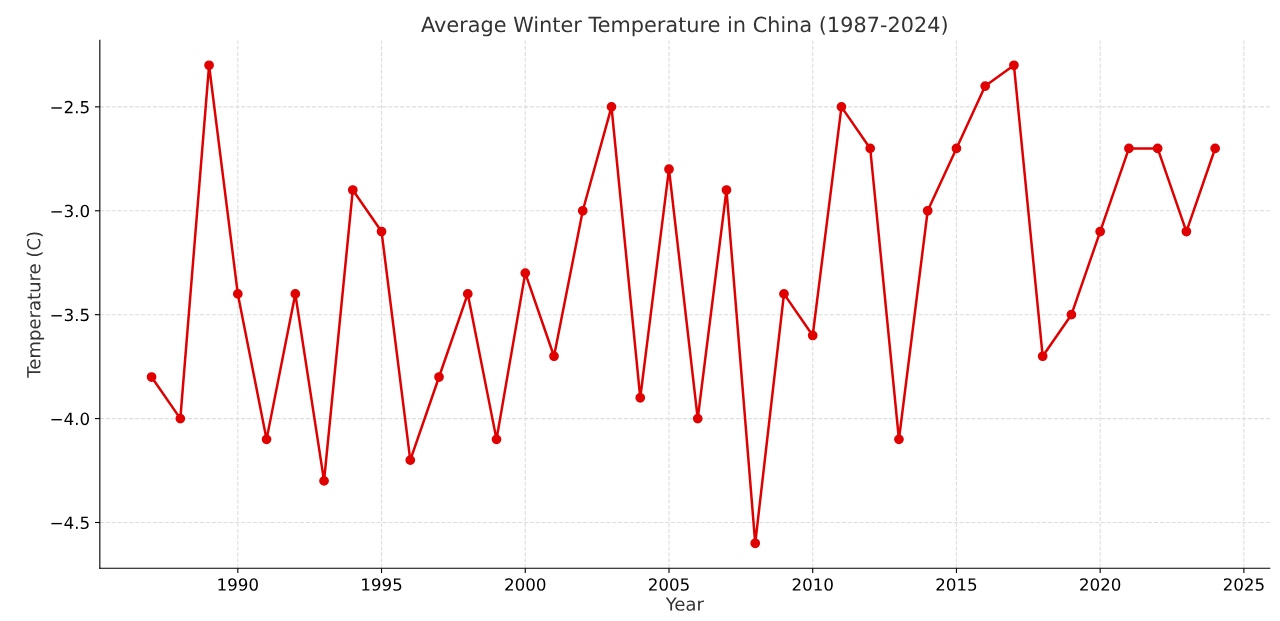 Image resolution: width=1280 pixels, height=621 pixels. I want to click on y-tick-label: −3.0, so click(70, 211).